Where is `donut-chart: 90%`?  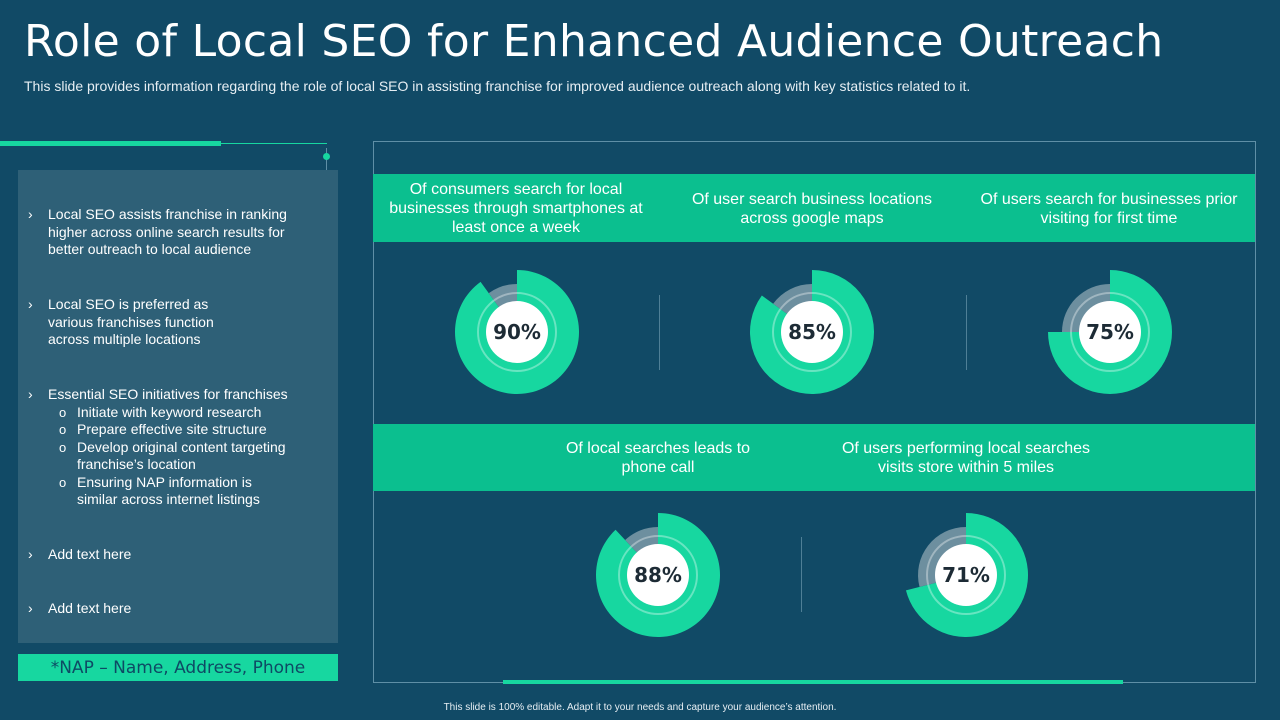
donut-chart: 90% is located at coordinates (517, 332).